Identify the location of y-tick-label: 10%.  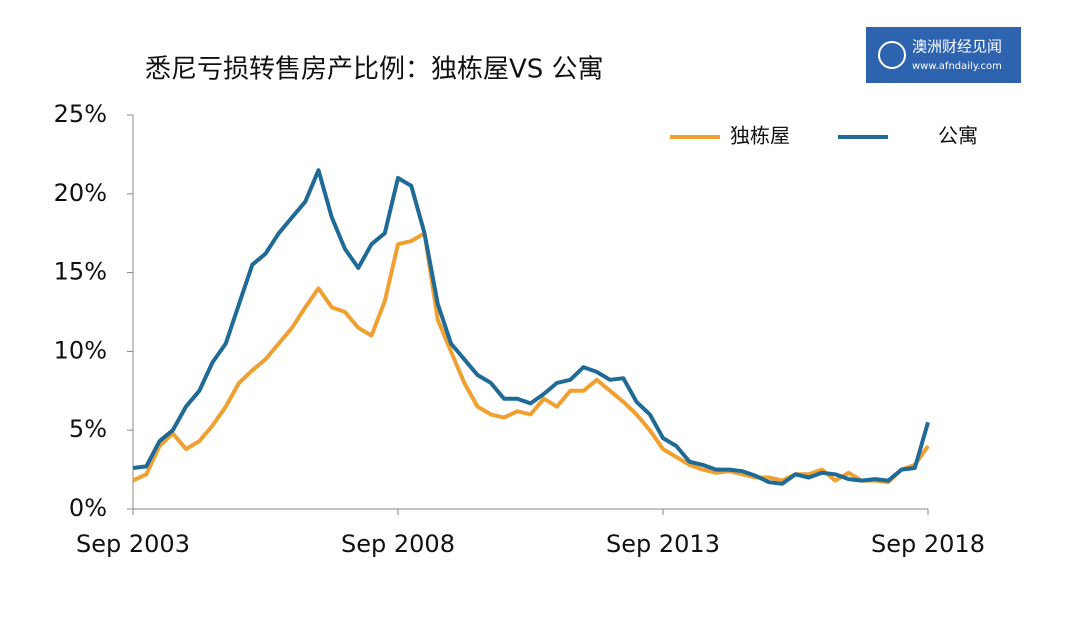
(80, 350).